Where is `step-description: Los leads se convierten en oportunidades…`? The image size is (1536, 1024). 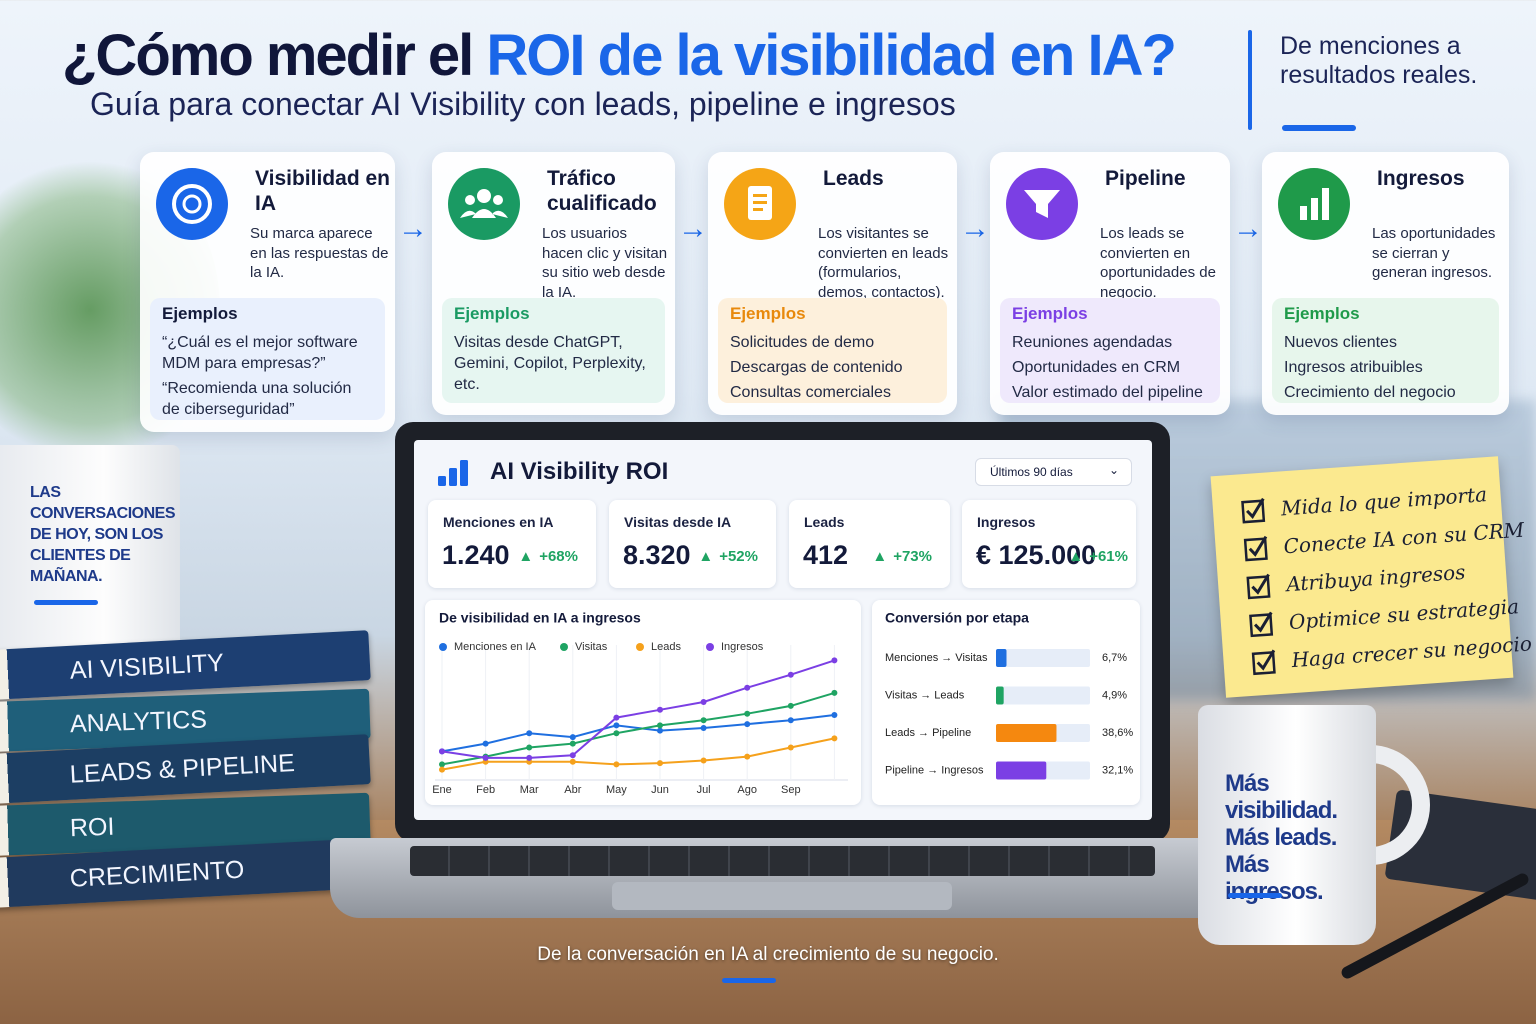
step-description: Los leads se convierten en oportunidades… is located at coordinates (1158, 263).